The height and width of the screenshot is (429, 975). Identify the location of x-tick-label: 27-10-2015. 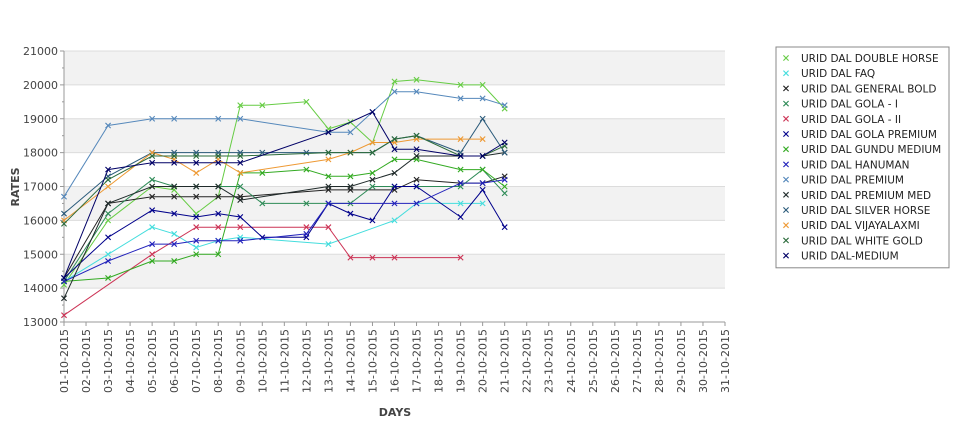
(637, 361).